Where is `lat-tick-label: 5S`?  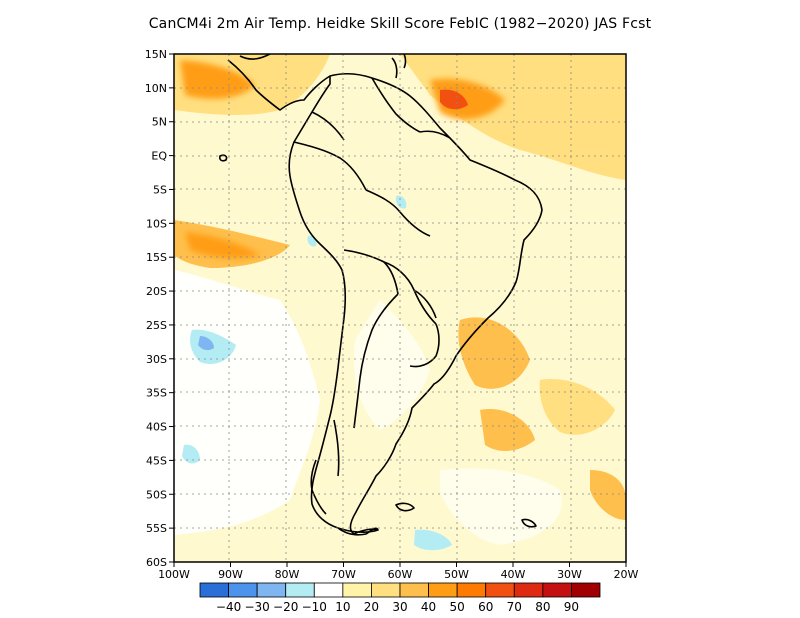
lat-tick-label: 5S is located at coordinates (160, 189).